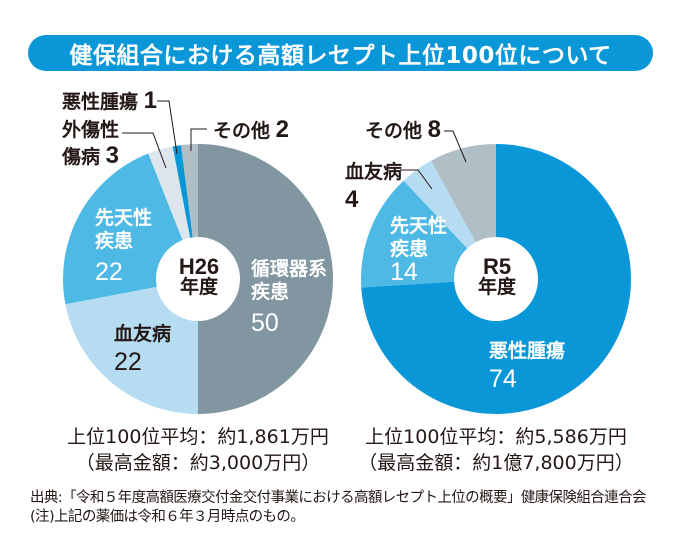 The width and height of the screenshot is (673, 547). Describe the element at coordinates (199, 266) in the screenshot. I see `center-year: H26` at that location.